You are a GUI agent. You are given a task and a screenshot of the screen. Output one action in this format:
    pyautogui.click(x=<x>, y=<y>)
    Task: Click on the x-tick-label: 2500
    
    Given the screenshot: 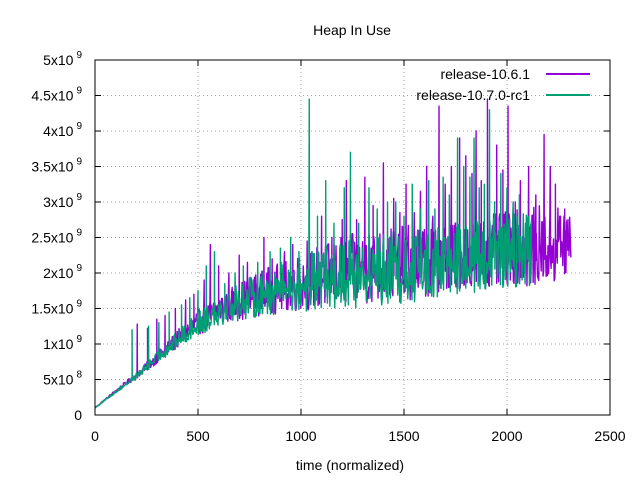 What is the action you would take?
    pyautogui.click(x=609, y=436)
    